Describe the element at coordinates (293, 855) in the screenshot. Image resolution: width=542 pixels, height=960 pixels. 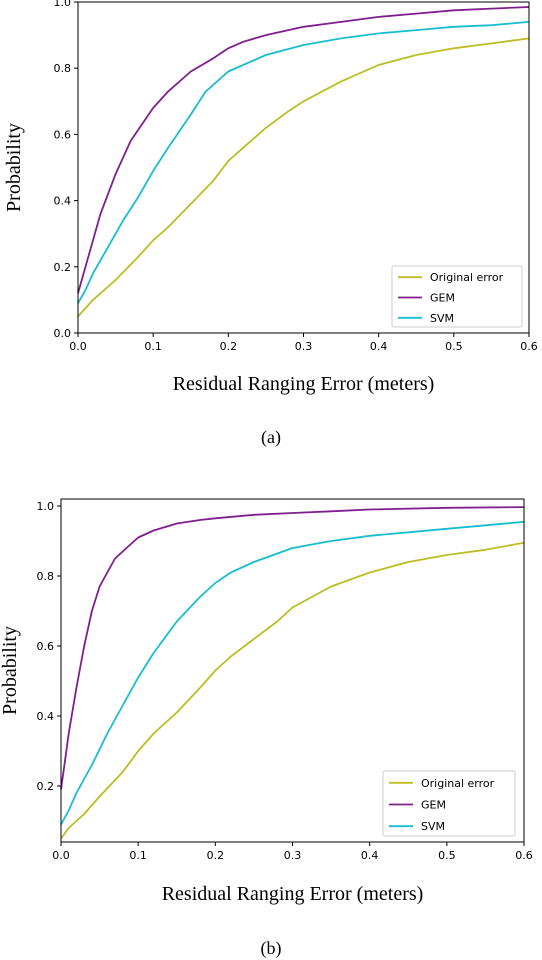
I see `chart-b-xtick-label: 0.3` at that location.